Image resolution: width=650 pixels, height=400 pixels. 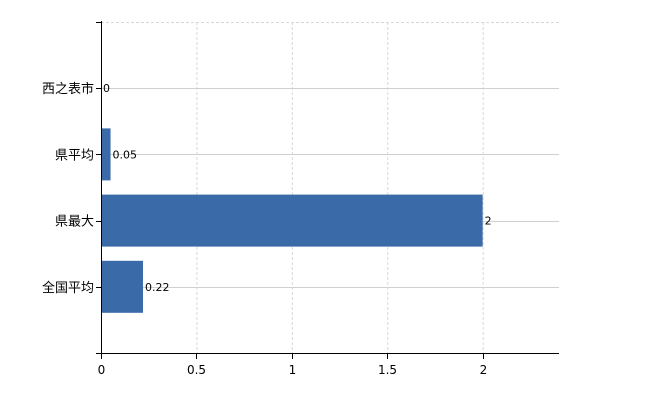 I want to click on category-label: 全国平均, so click(x=68, y=288).